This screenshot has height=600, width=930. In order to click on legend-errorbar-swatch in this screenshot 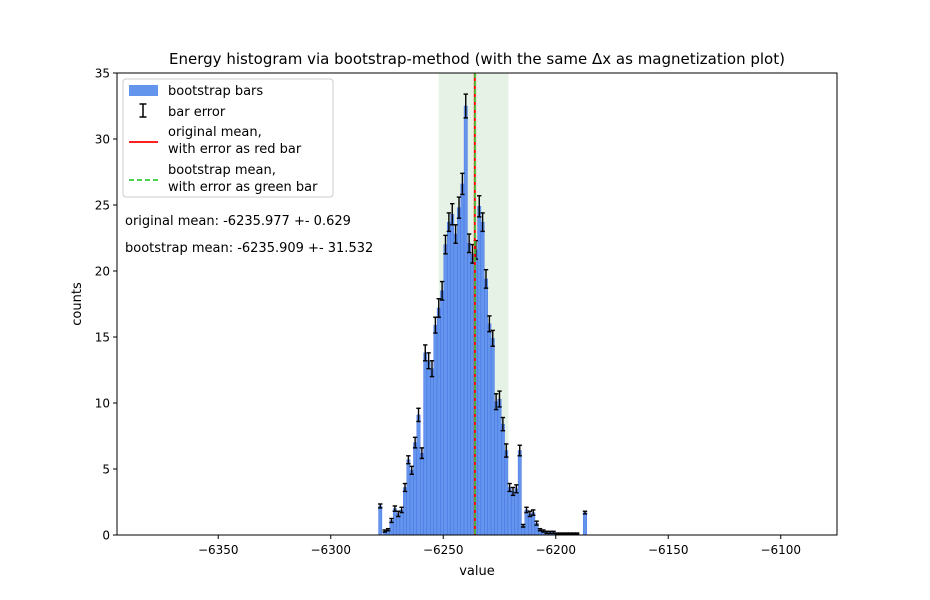, I will do `click(143, 110)`.